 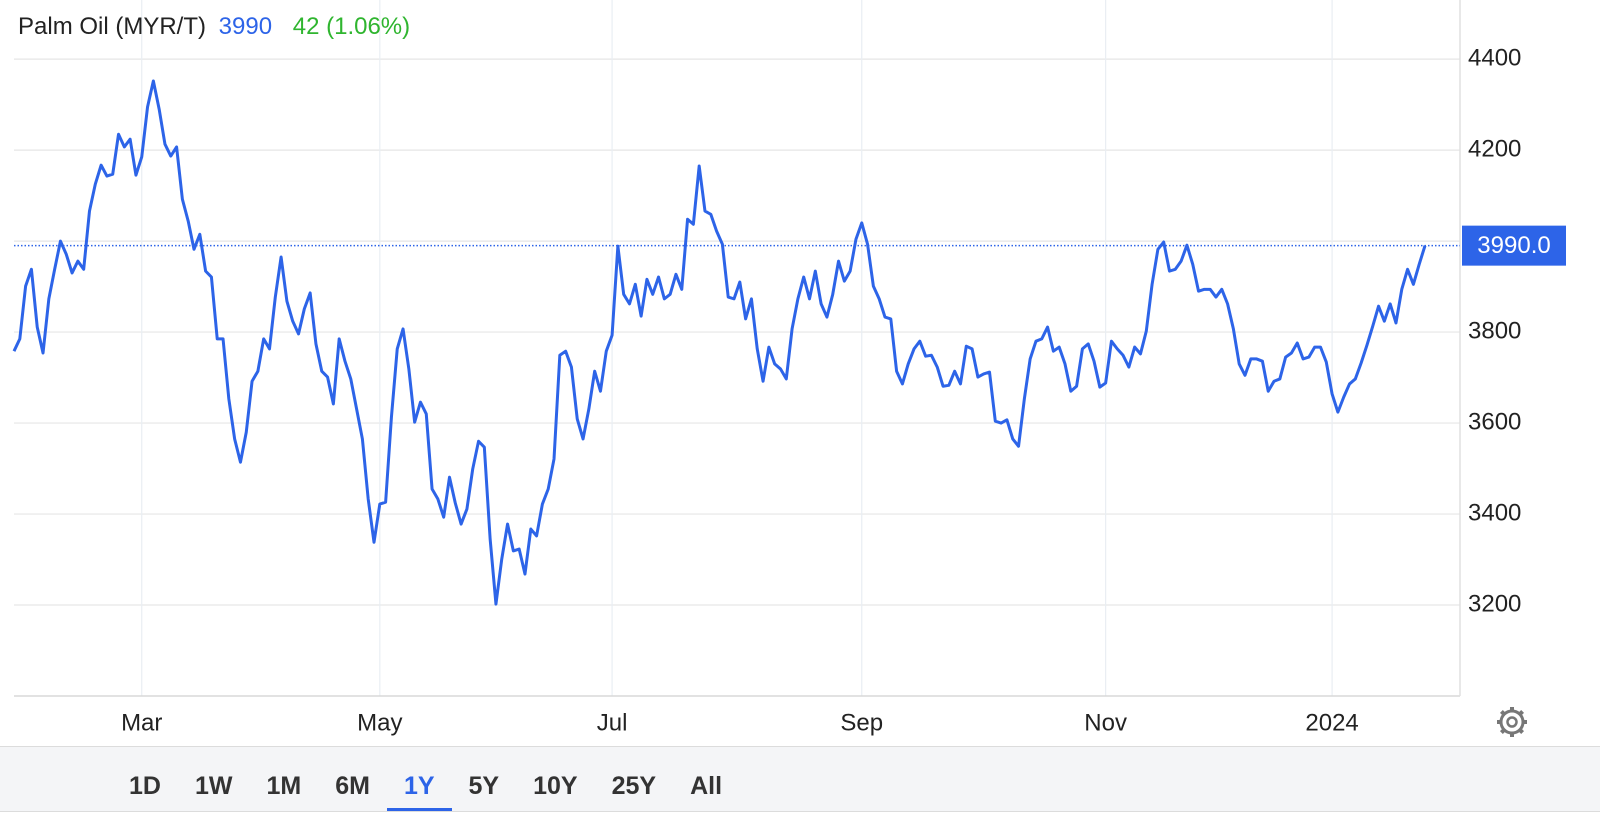 I want to click on y-tick-label: 3400, so click(x=1494, y=512).